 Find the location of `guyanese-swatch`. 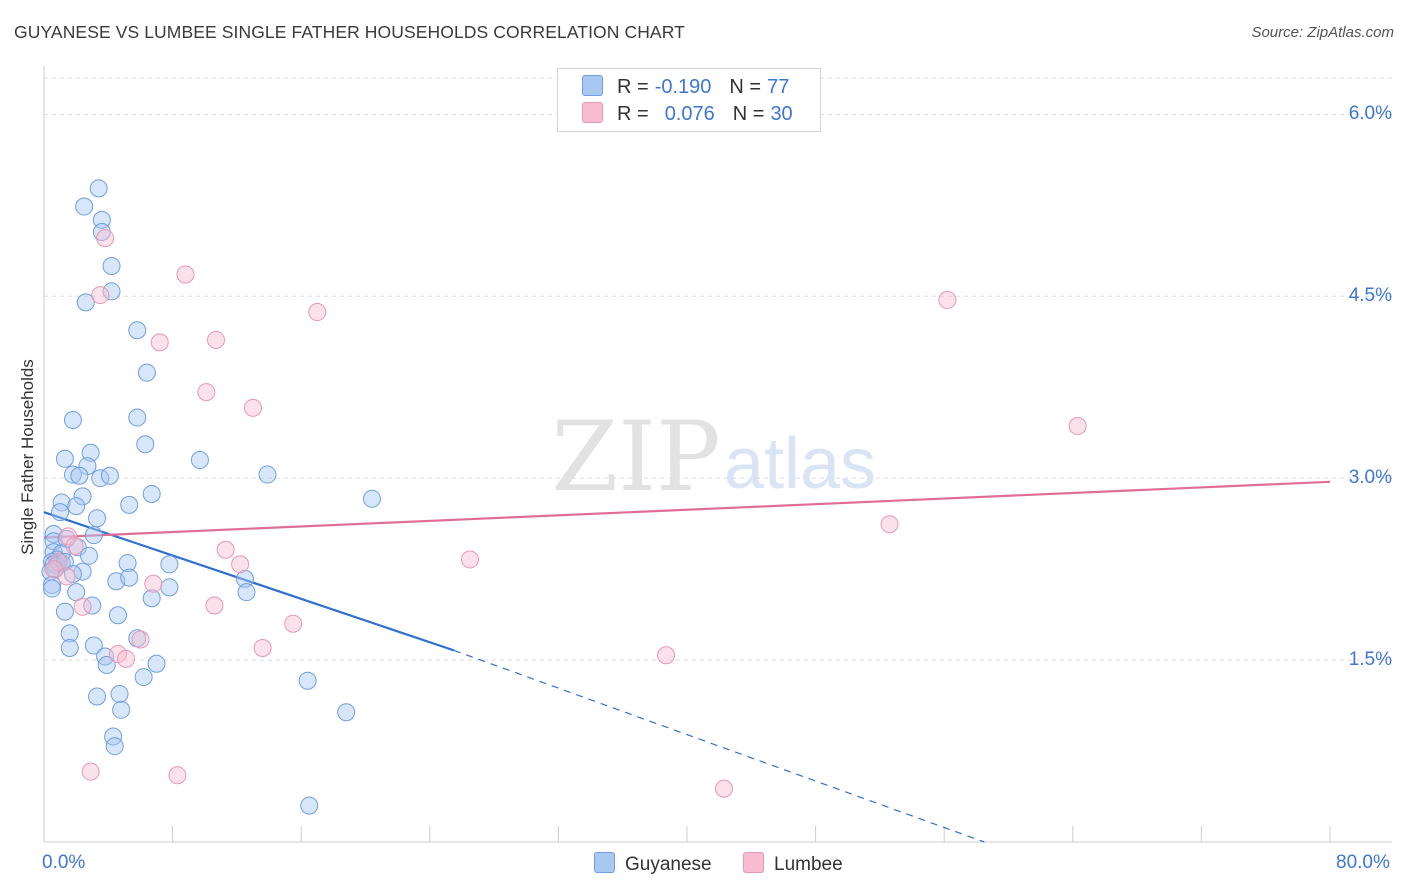

guyanese-swatch is located at coordinates (592, 85).